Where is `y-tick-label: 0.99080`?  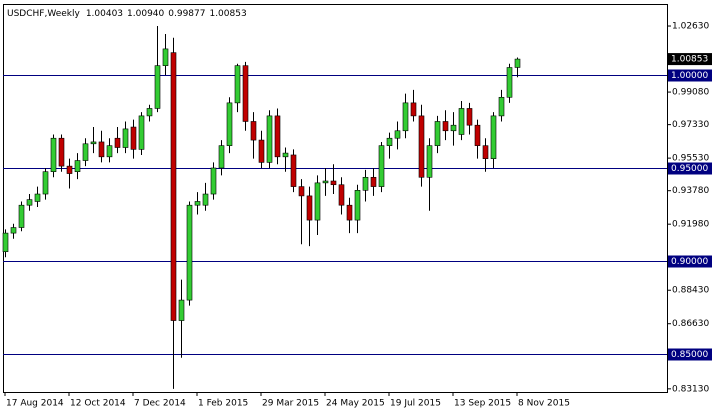
y-tick-label: 0.99080 is located at coordinates (690, 93).